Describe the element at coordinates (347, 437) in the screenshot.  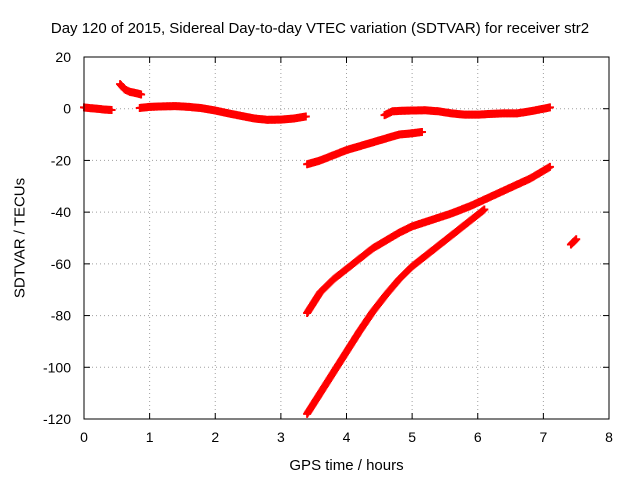
I see `x-tick-label: 4` at that location.